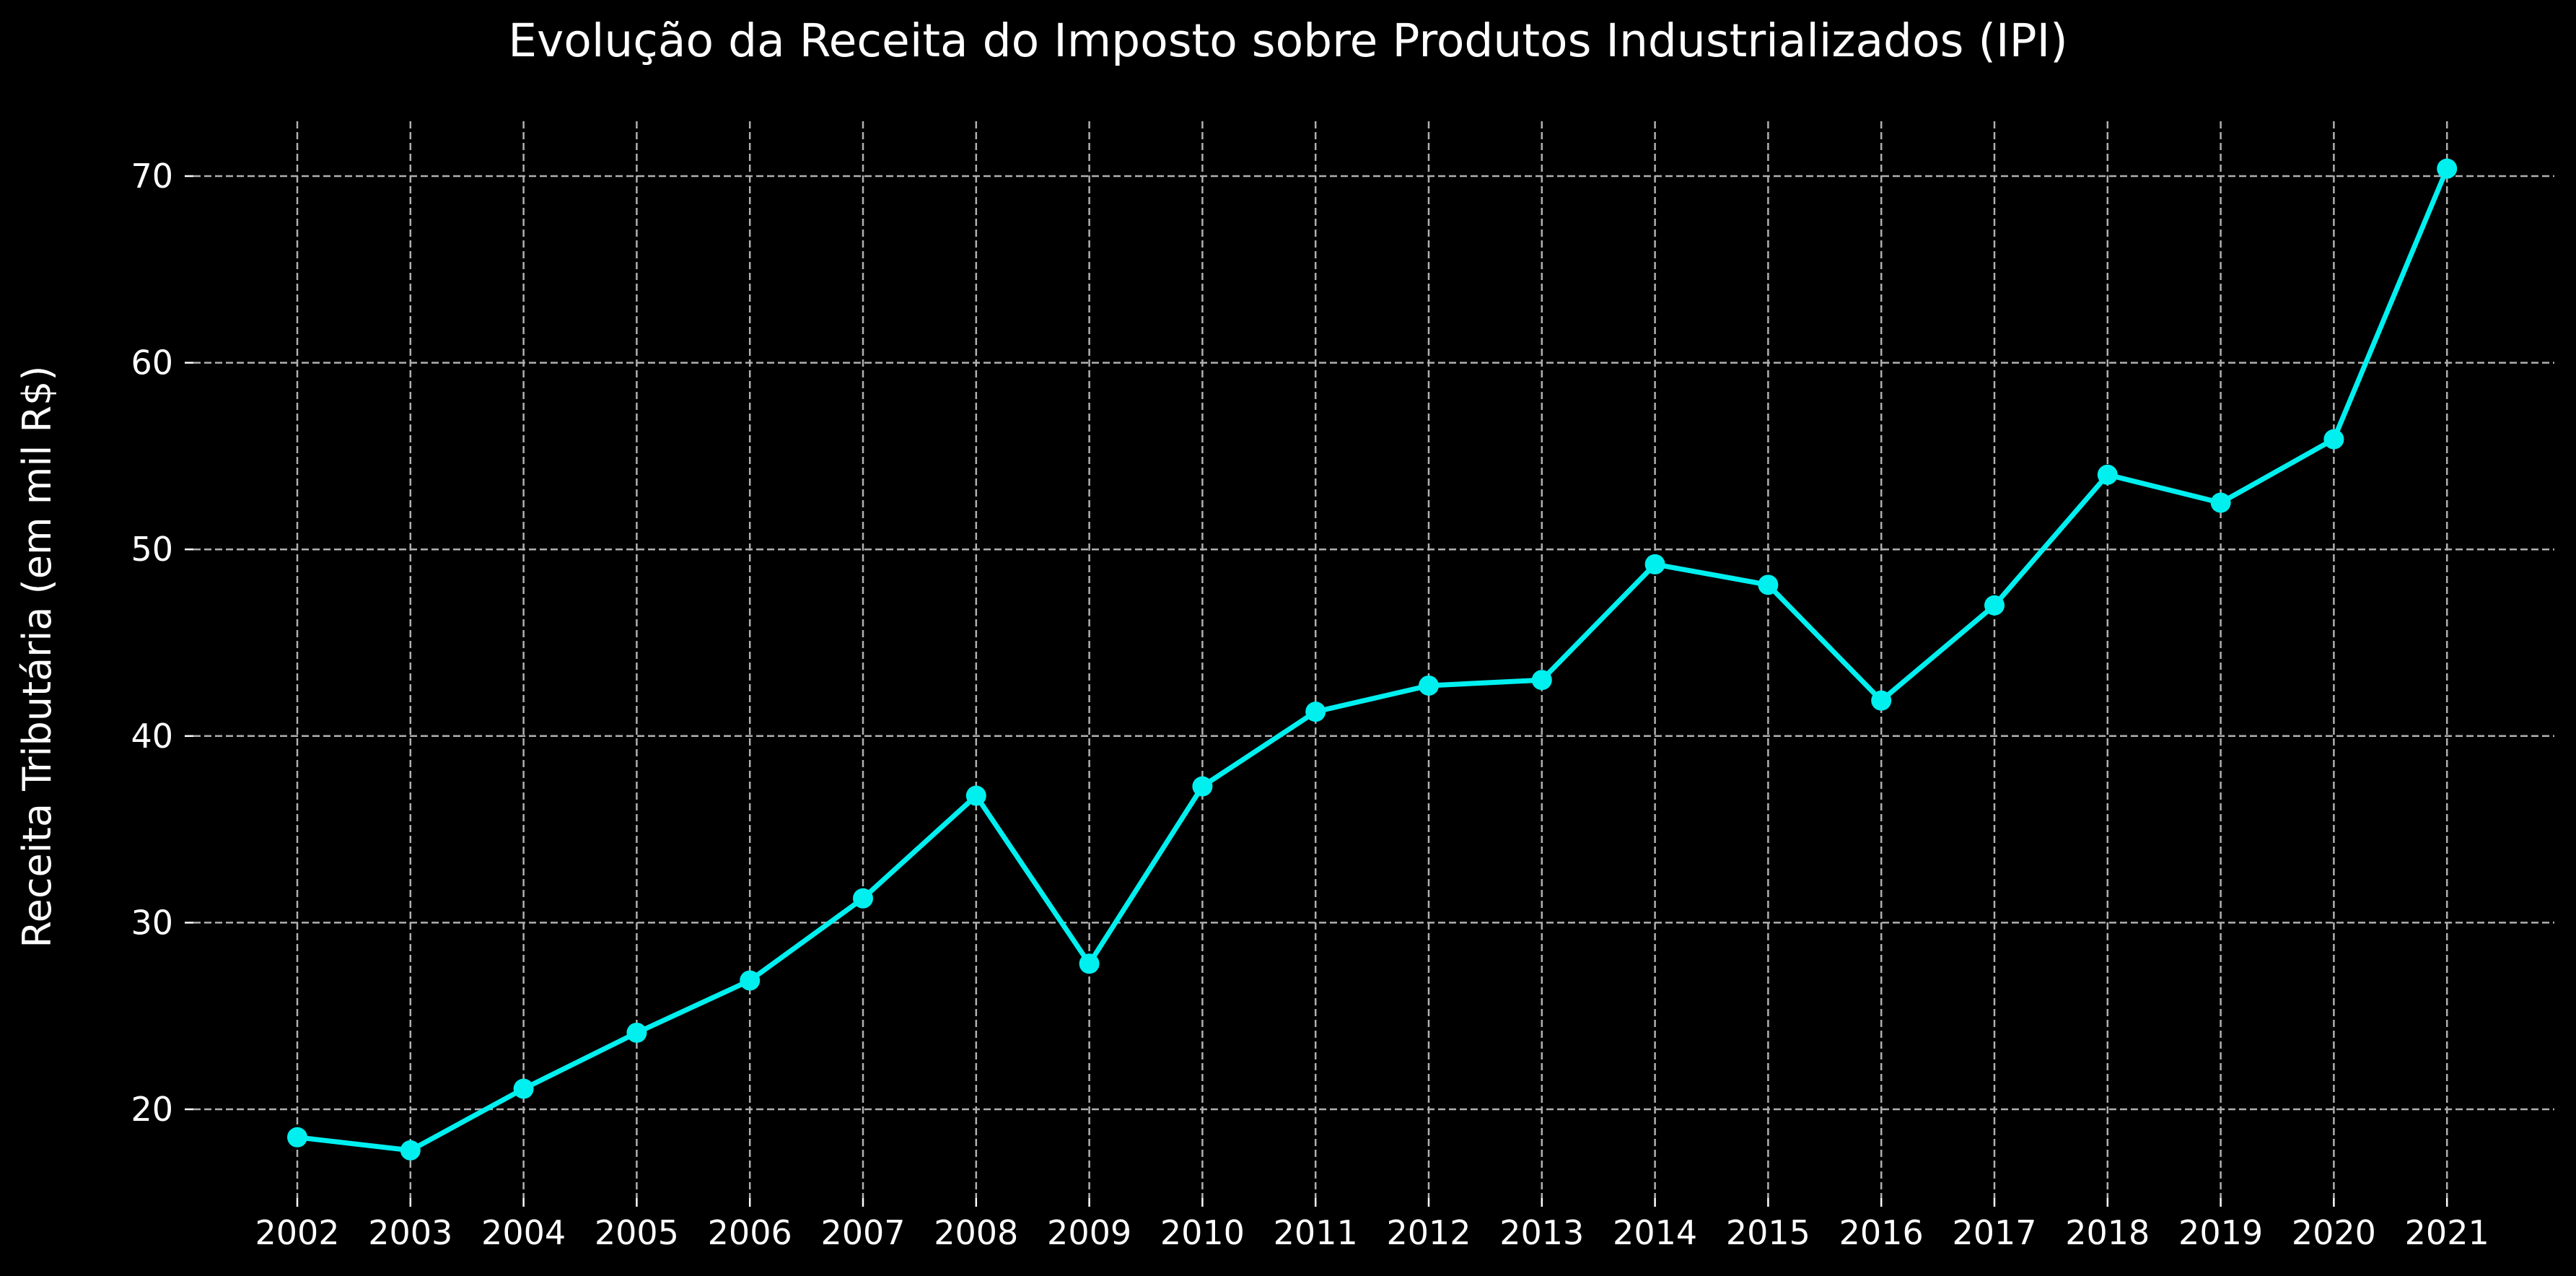 The height and width of the screenshot is (1276, 2576). I want to click on x-tick-label: 2012, so click(1428, 1232).